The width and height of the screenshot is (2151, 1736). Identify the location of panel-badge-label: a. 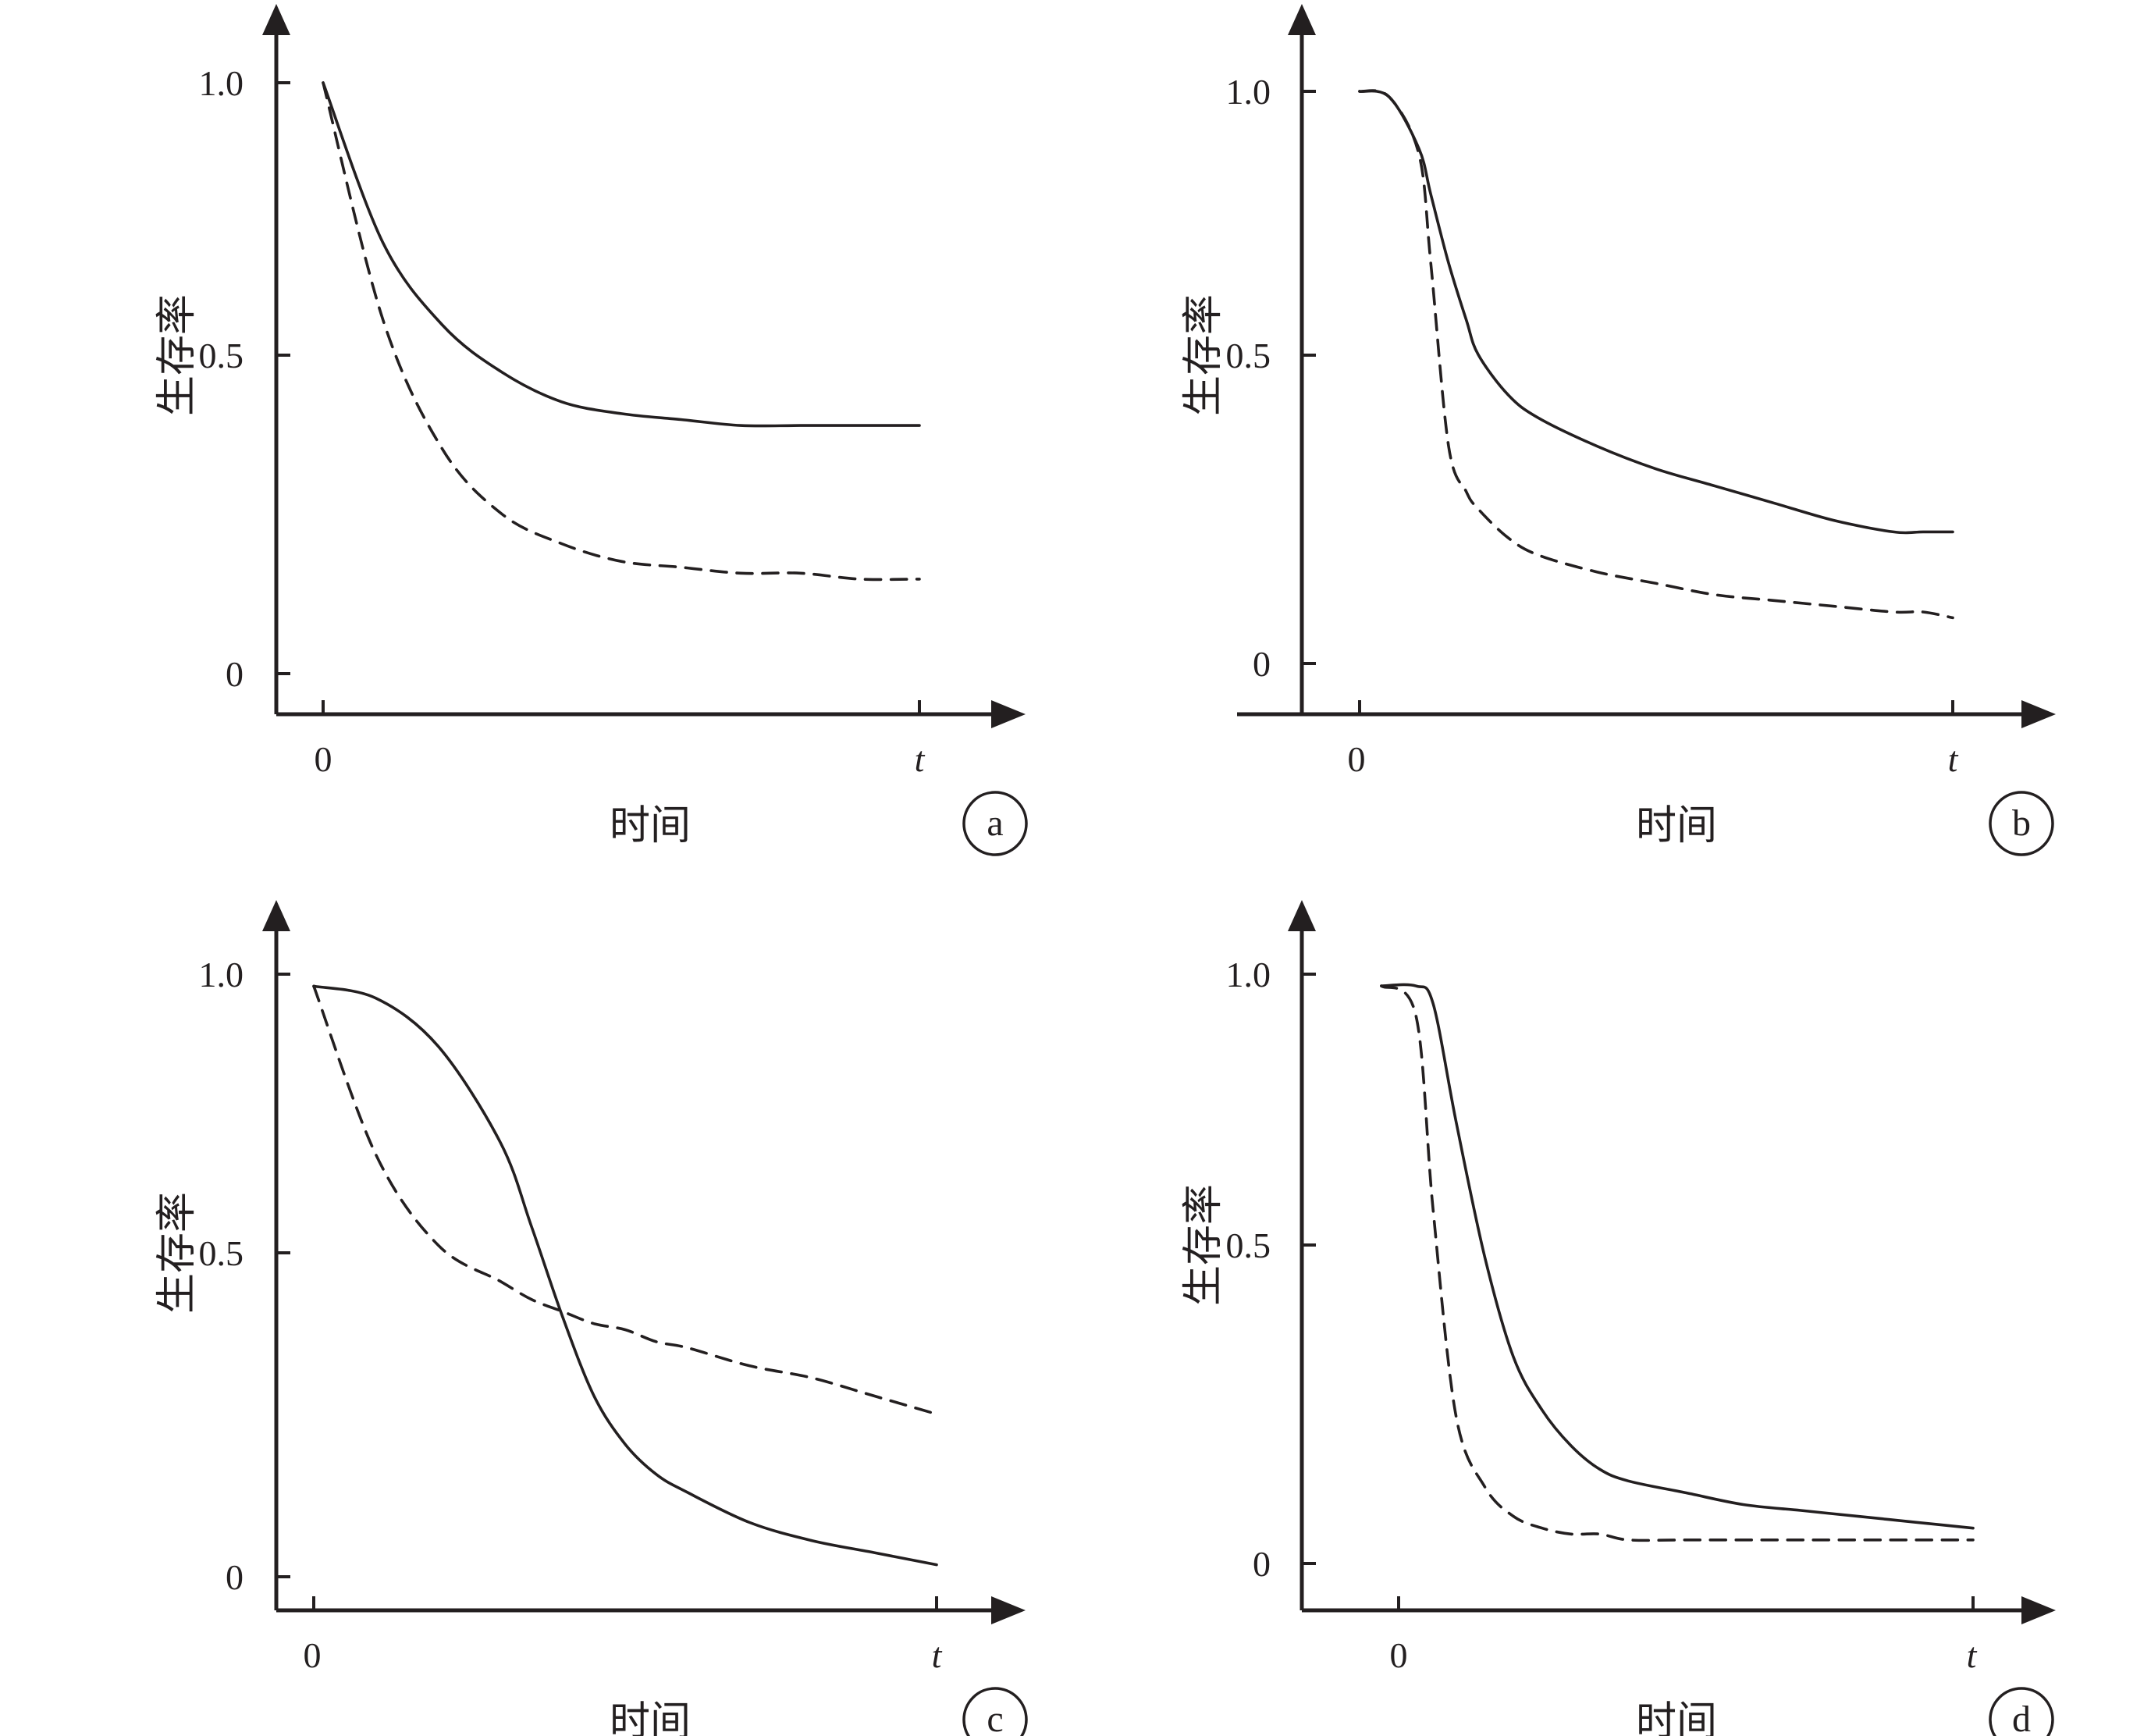
(995, 823).